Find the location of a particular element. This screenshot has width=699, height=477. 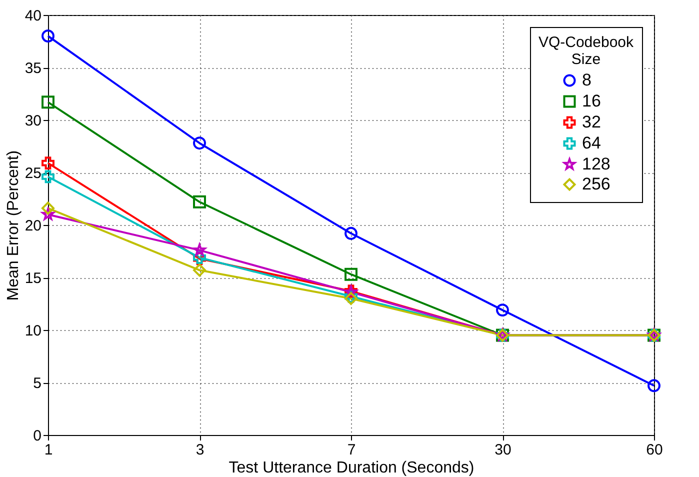

legend-label: 256 is located at coordinates (596, 184).